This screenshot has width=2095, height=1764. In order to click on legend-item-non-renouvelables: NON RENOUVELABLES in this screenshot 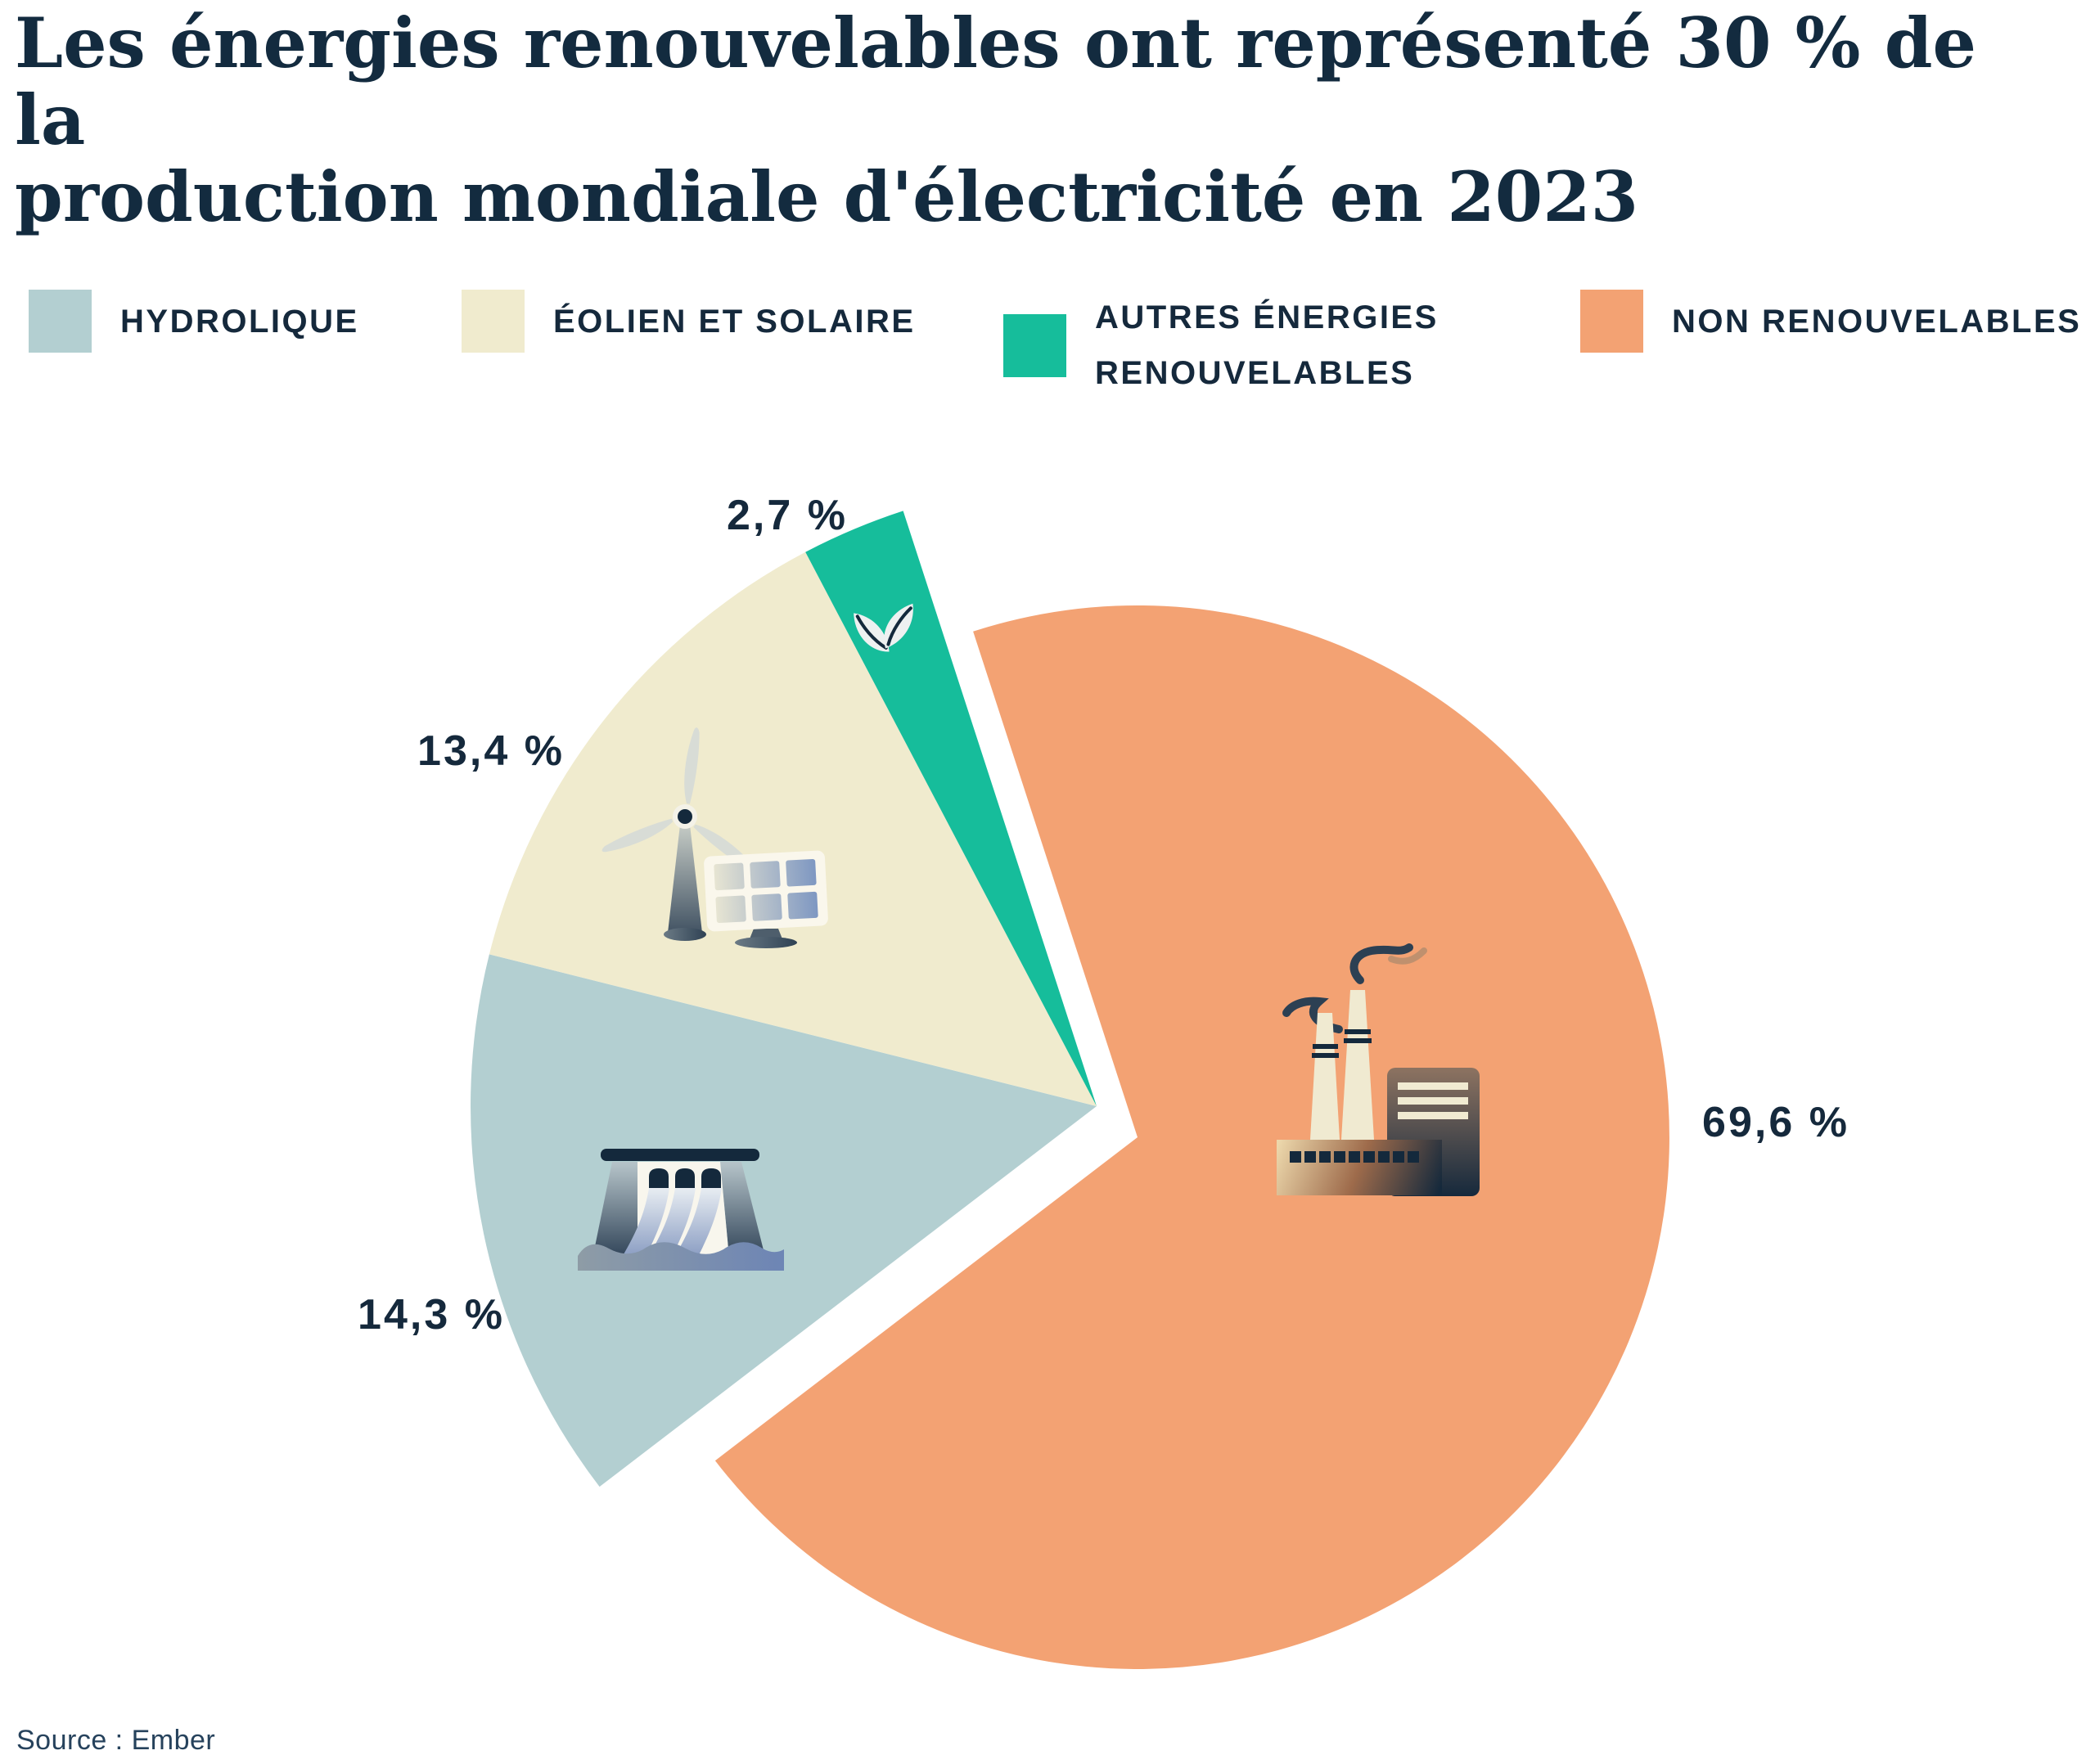, I will do `click(1830, 322)`.